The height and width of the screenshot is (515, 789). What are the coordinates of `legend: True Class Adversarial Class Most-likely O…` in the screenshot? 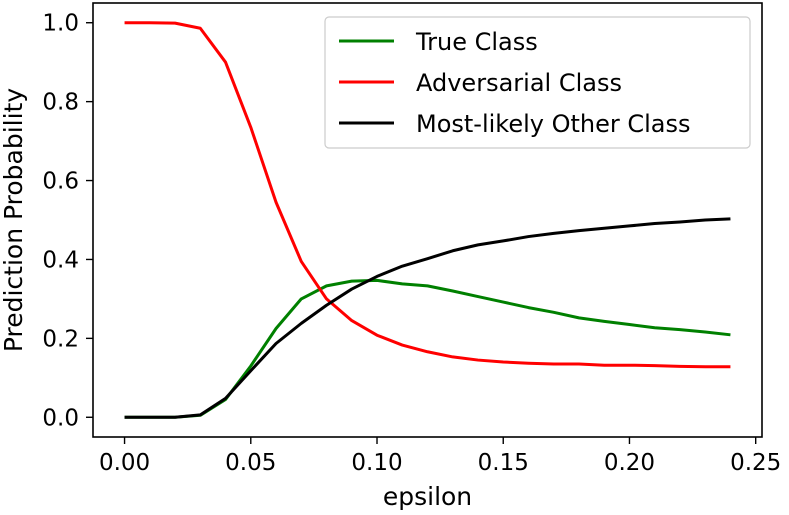 It's located at (537, 82).